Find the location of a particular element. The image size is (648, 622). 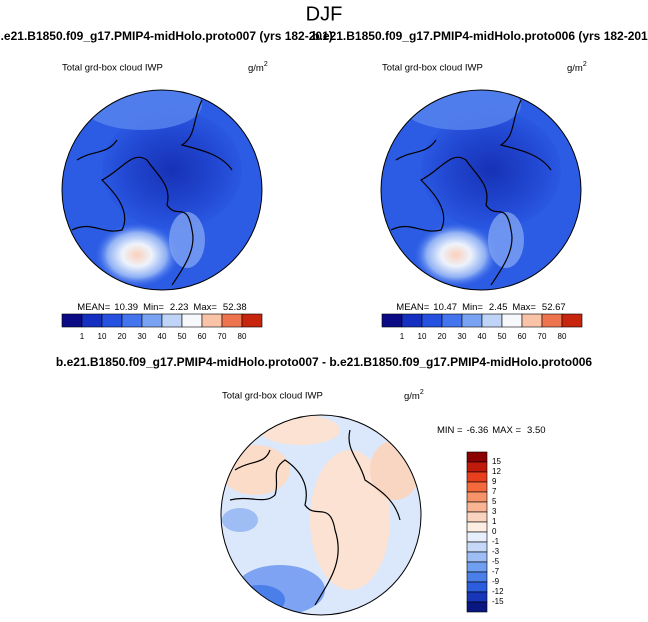

colorbar-label: -9 is located at coordinates (496, 581).